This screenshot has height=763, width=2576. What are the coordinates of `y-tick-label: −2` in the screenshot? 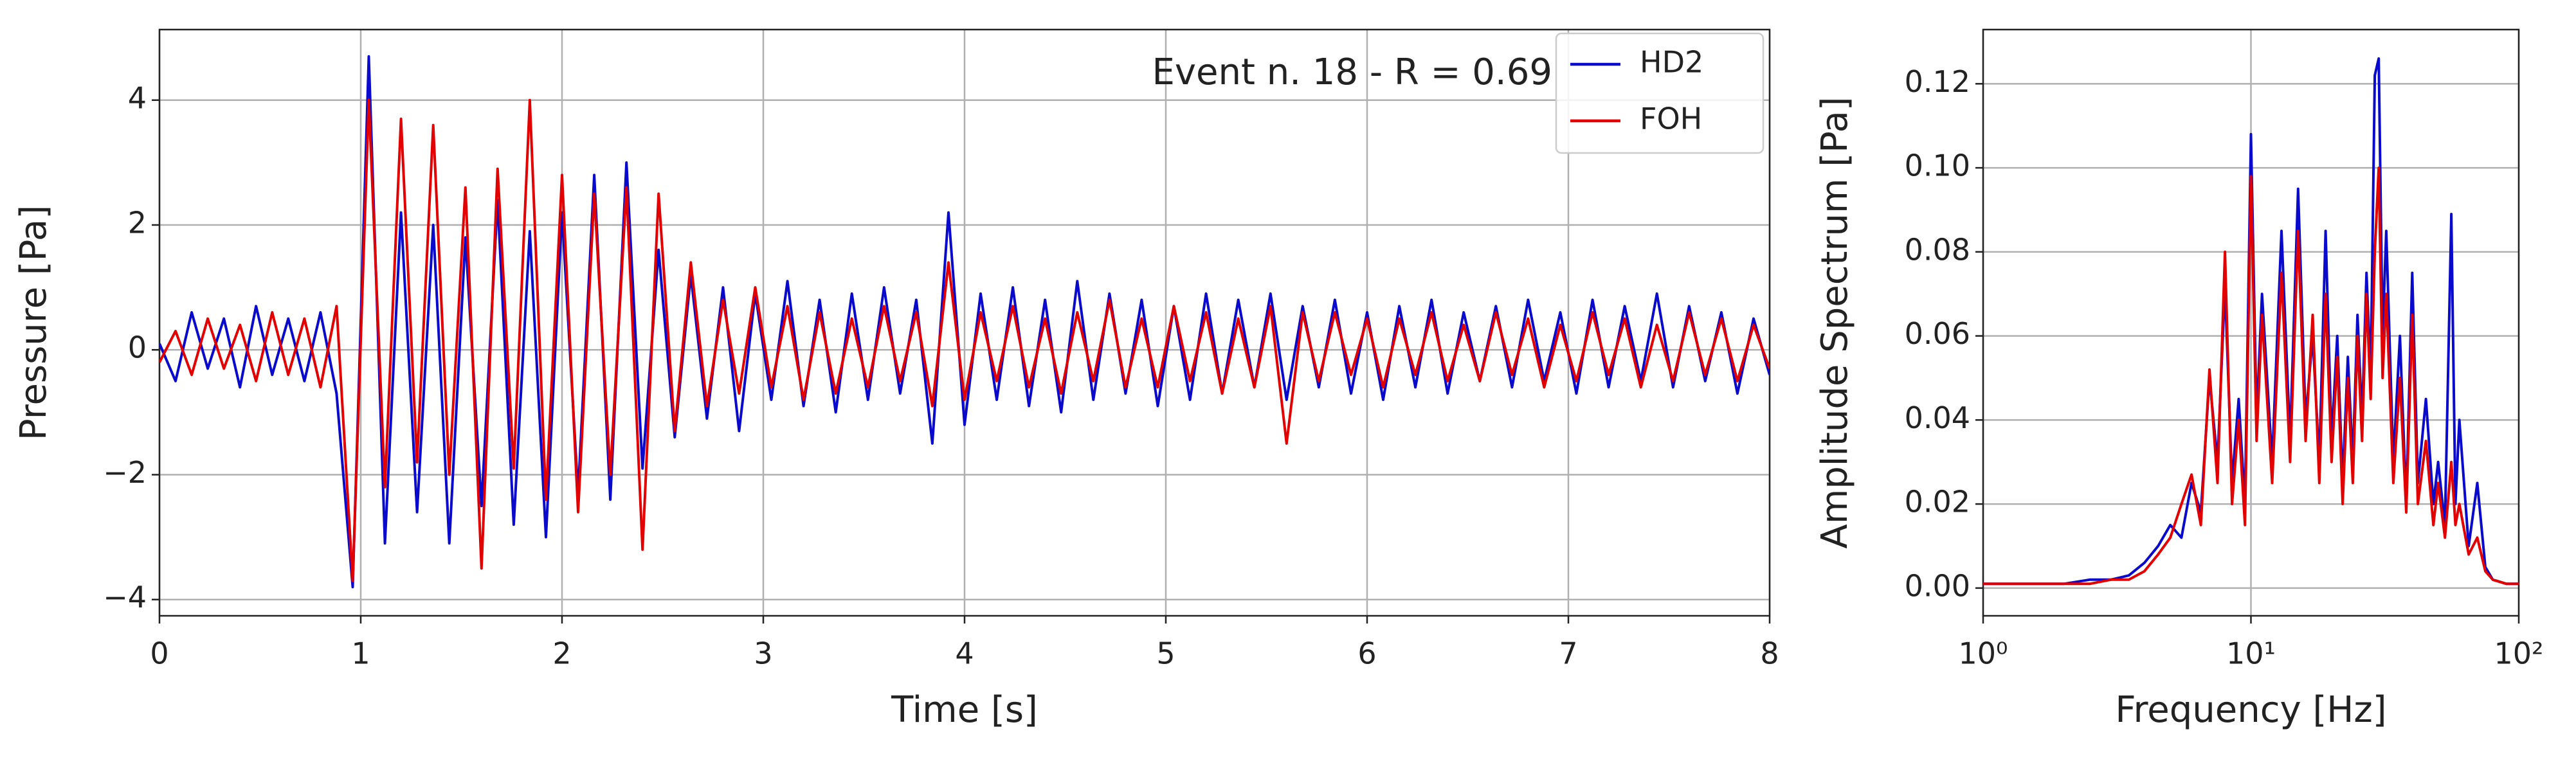 It's located at (125, 472).